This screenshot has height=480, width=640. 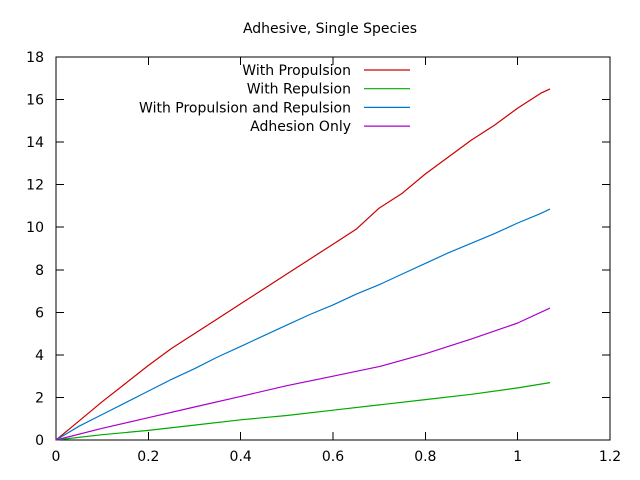 What do you see at coordinates (300, 127) in the screenshot?
I see `legend-label-adhesion-only: Adhesion Only` at bounding box center [300, 127].